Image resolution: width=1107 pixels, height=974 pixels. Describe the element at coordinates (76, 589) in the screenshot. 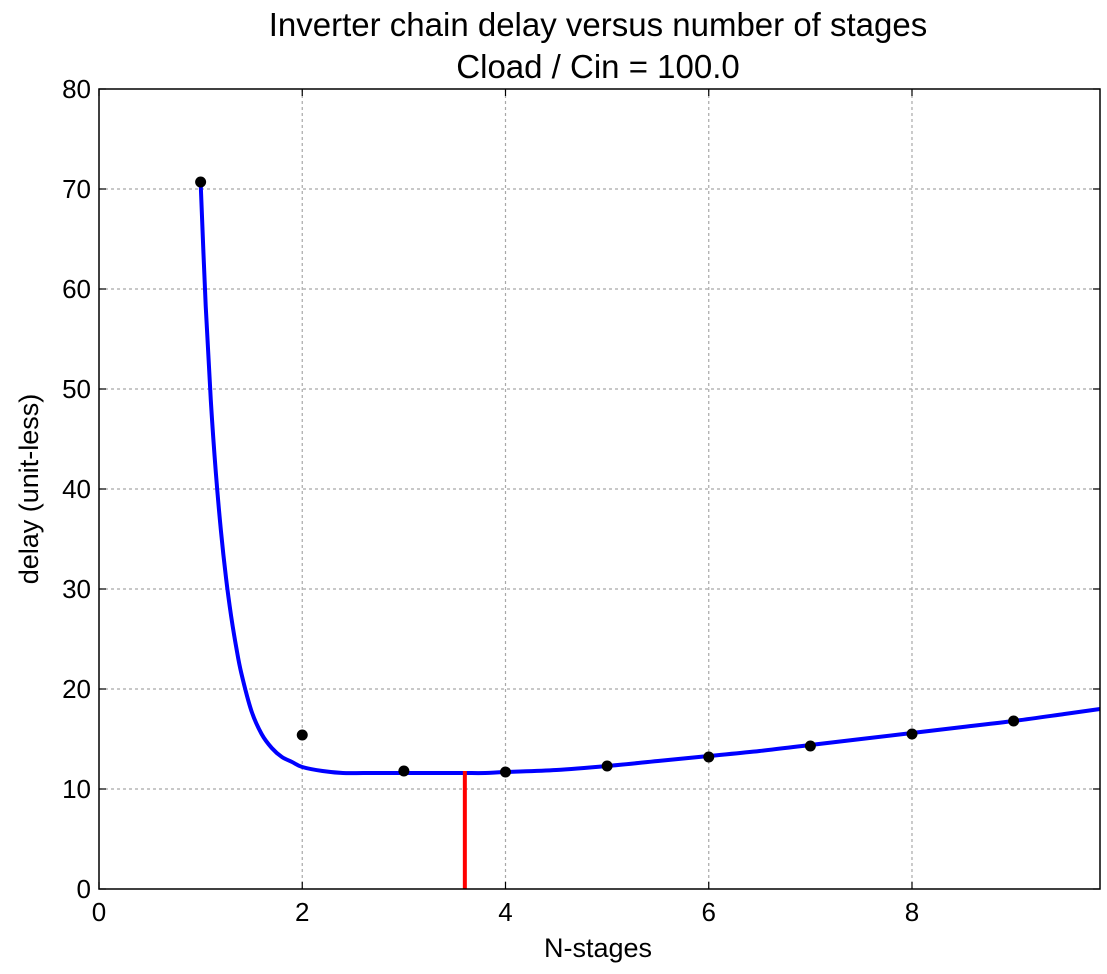

I see `y-tick-label: 30` at that location.